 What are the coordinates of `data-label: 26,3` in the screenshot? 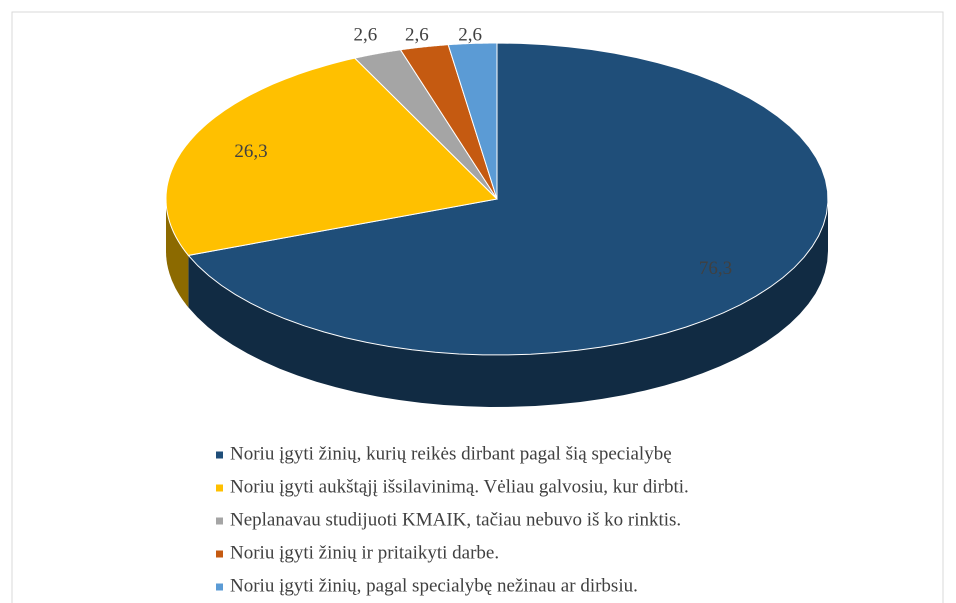 It's located at (250, 151).